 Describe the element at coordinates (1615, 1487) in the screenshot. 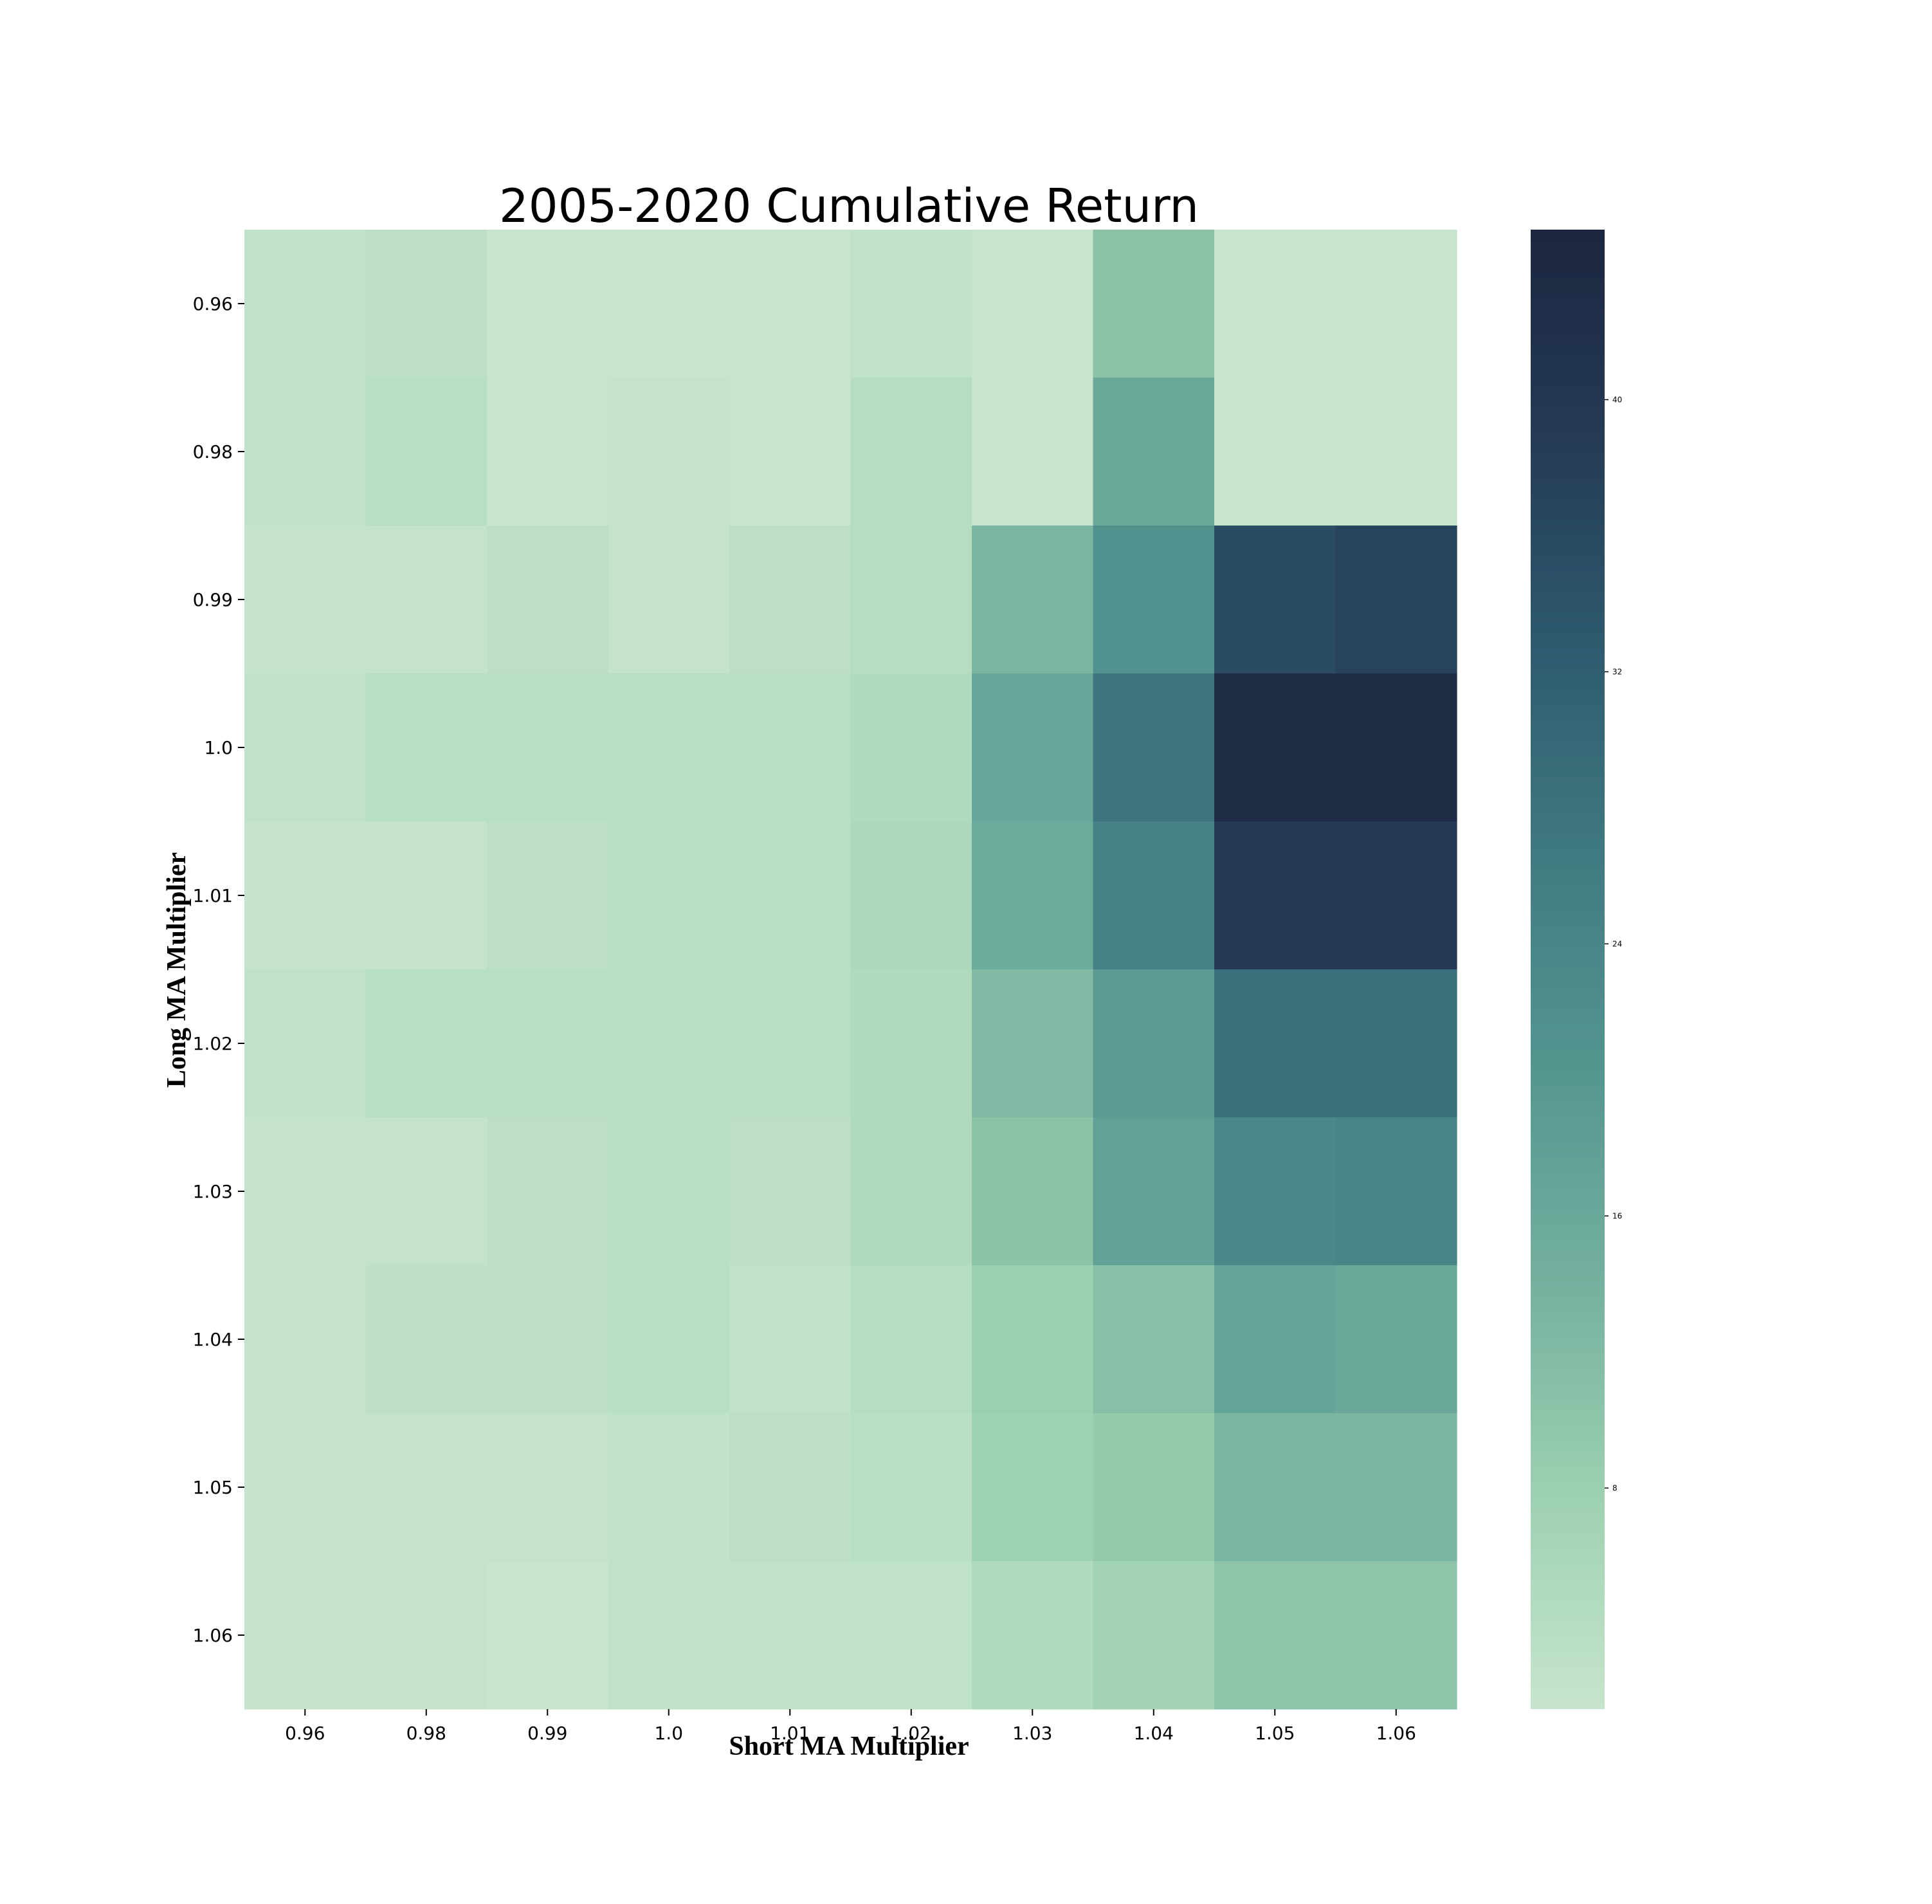

I see `colorbar-tick-label: 8` at that location.